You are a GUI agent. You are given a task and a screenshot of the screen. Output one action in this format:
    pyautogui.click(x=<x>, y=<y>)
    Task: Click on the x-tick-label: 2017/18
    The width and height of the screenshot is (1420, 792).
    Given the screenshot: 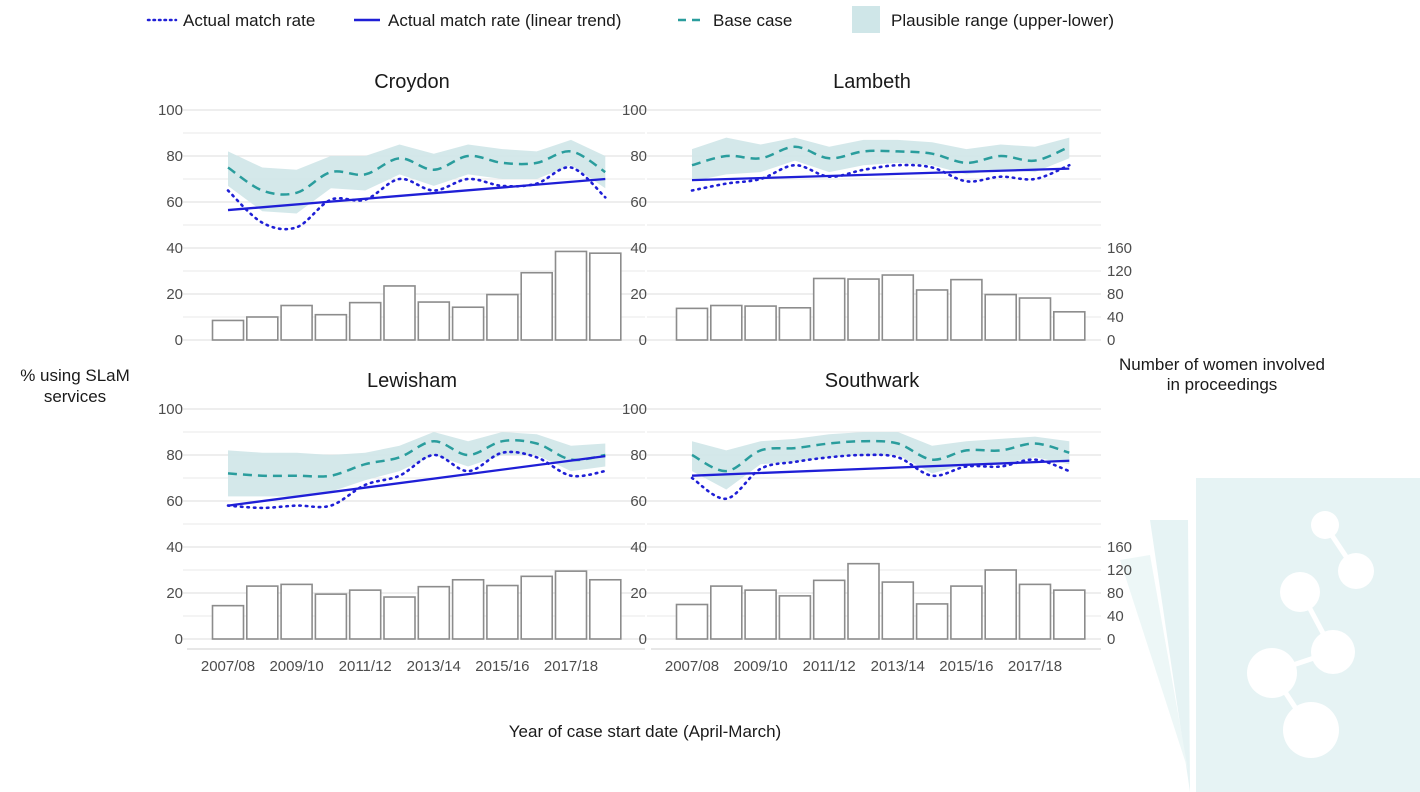 What is the action you would take?
    pyautogui.click(x=571, y=666)
    